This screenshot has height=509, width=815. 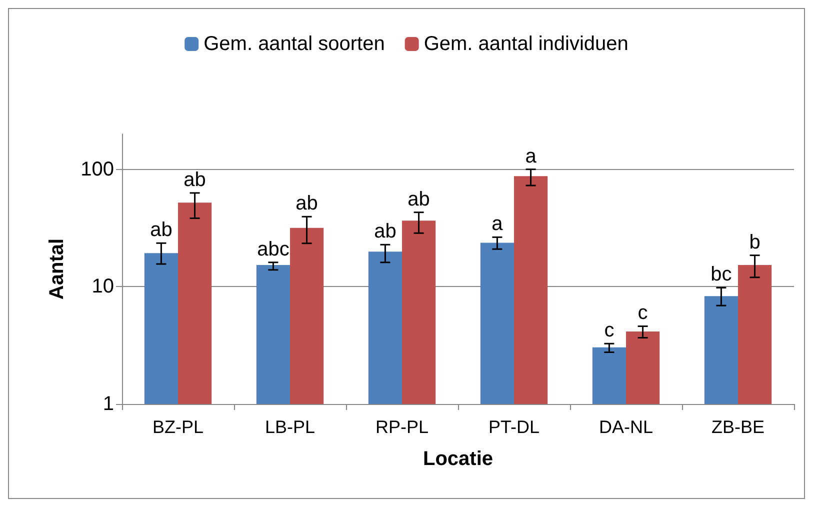 I want to click on x-tick-label: PT-DL, so click(x=514, y=427).